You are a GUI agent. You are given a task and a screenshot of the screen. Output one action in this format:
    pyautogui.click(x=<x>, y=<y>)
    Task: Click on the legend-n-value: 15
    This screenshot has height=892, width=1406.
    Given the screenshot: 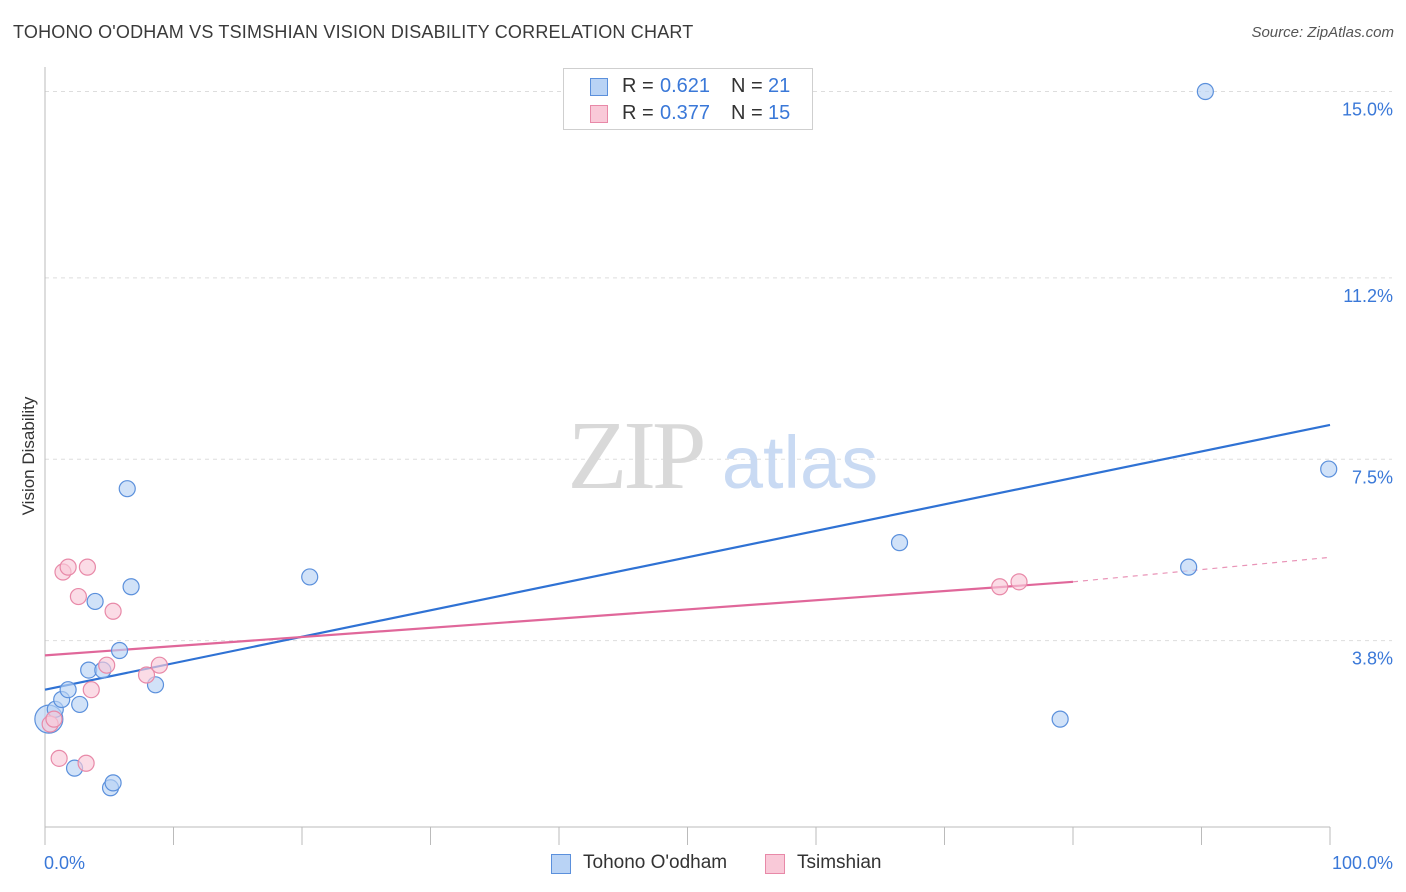 What is the action you would take?
    pyautogui.click(x=779, y=113)
    